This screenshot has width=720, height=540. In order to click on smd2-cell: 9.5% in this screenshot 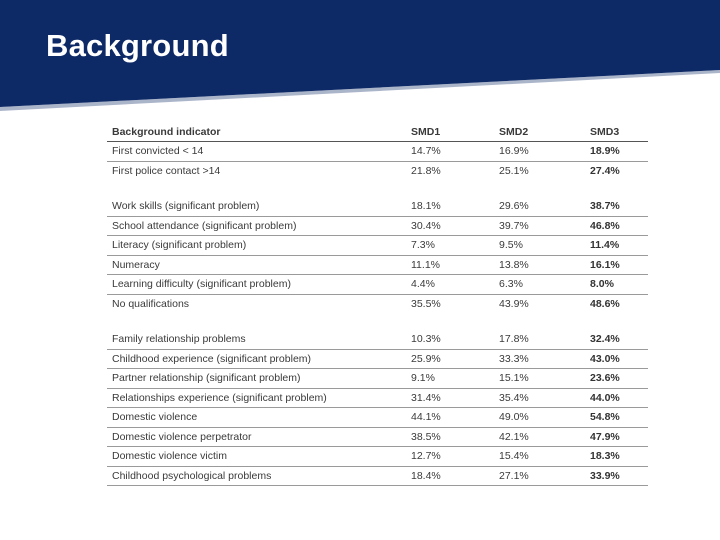, I will do `click(540, 245)`.